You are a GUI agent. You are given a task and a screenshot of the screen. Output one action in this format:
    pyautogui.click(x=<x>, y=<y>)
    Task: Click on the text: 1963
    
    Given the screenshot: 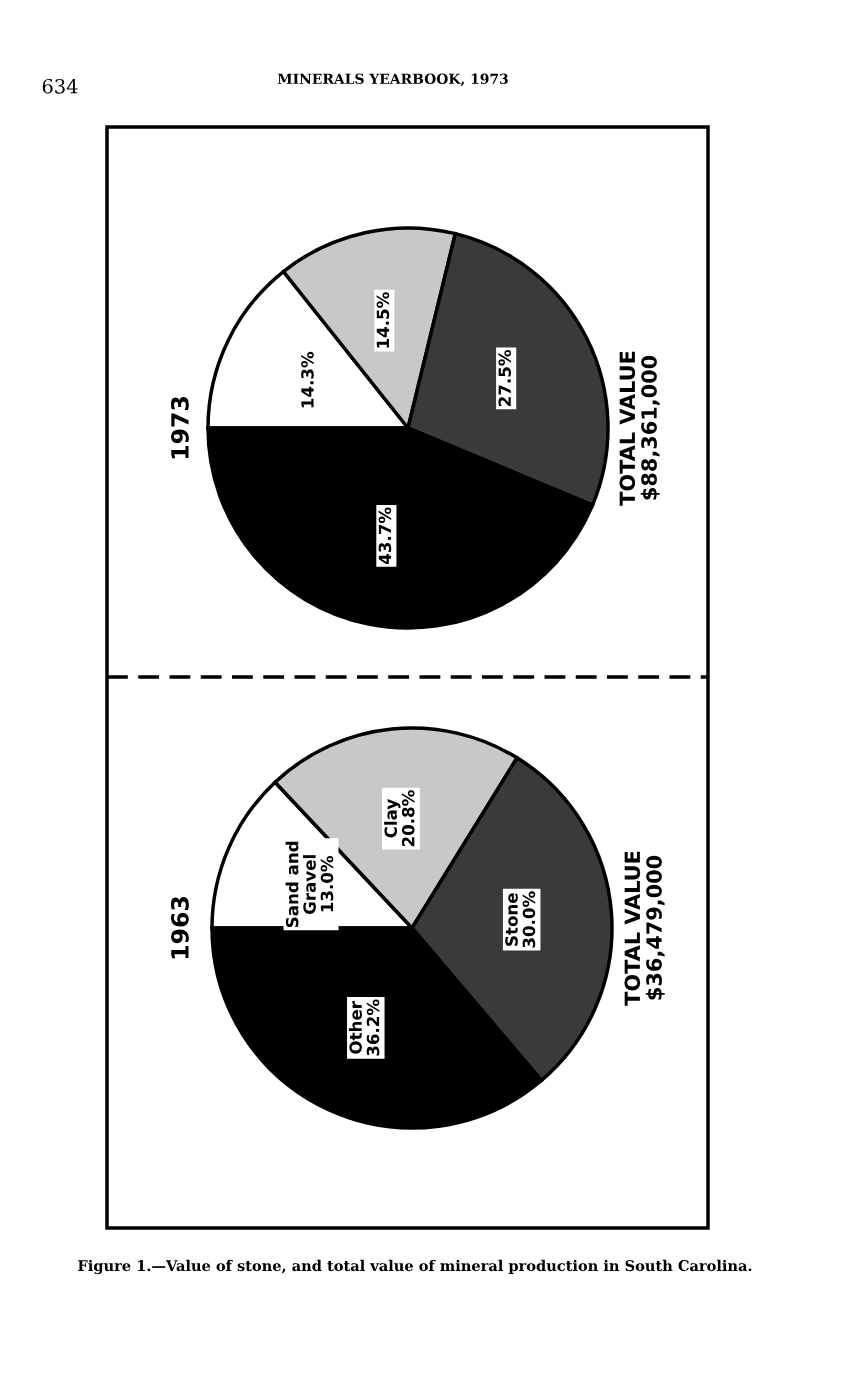 What is the action you would take?
    pyautogui.click(x=179, y=928)
    